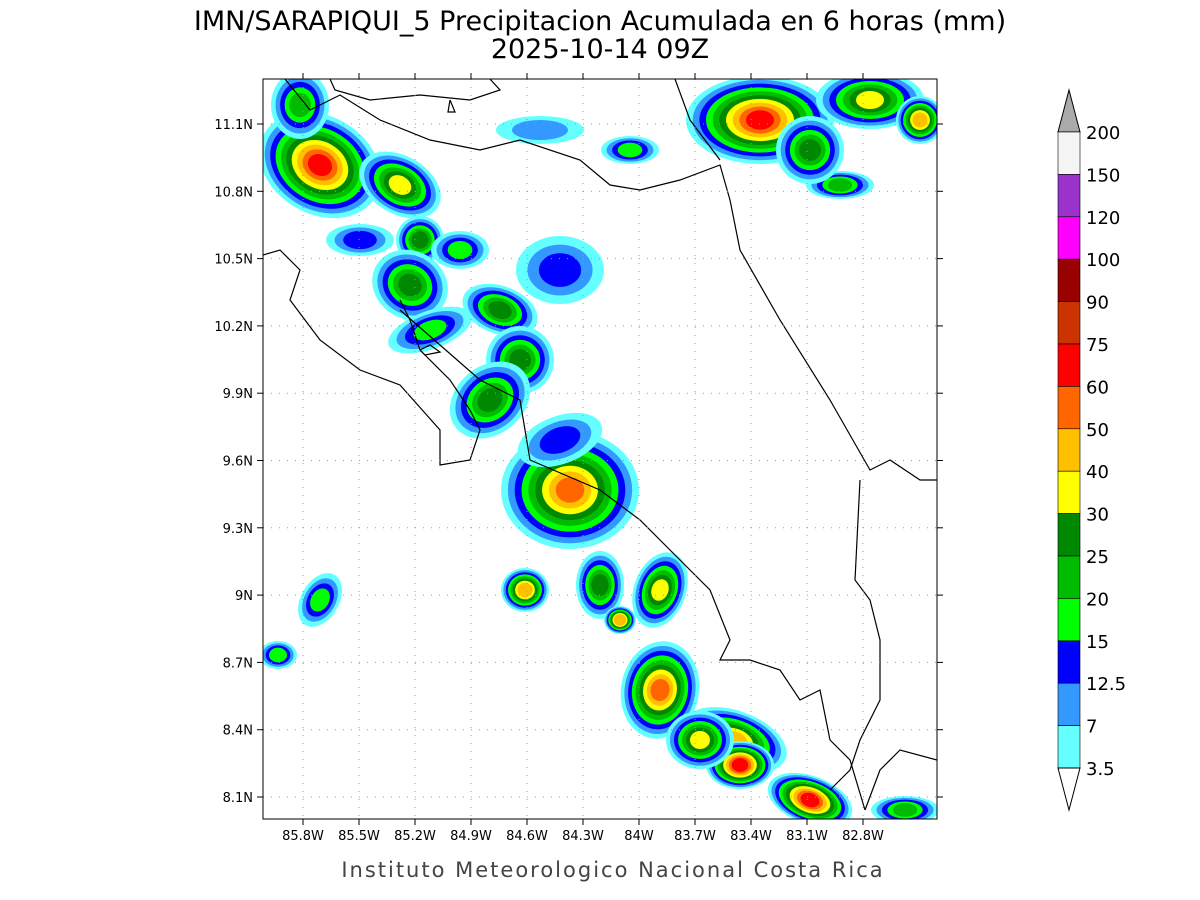 The image size is (1200, 900). Describe the element at coordinates (244, 596) in the screenshot. I see `lat-label: 9N` at that location.